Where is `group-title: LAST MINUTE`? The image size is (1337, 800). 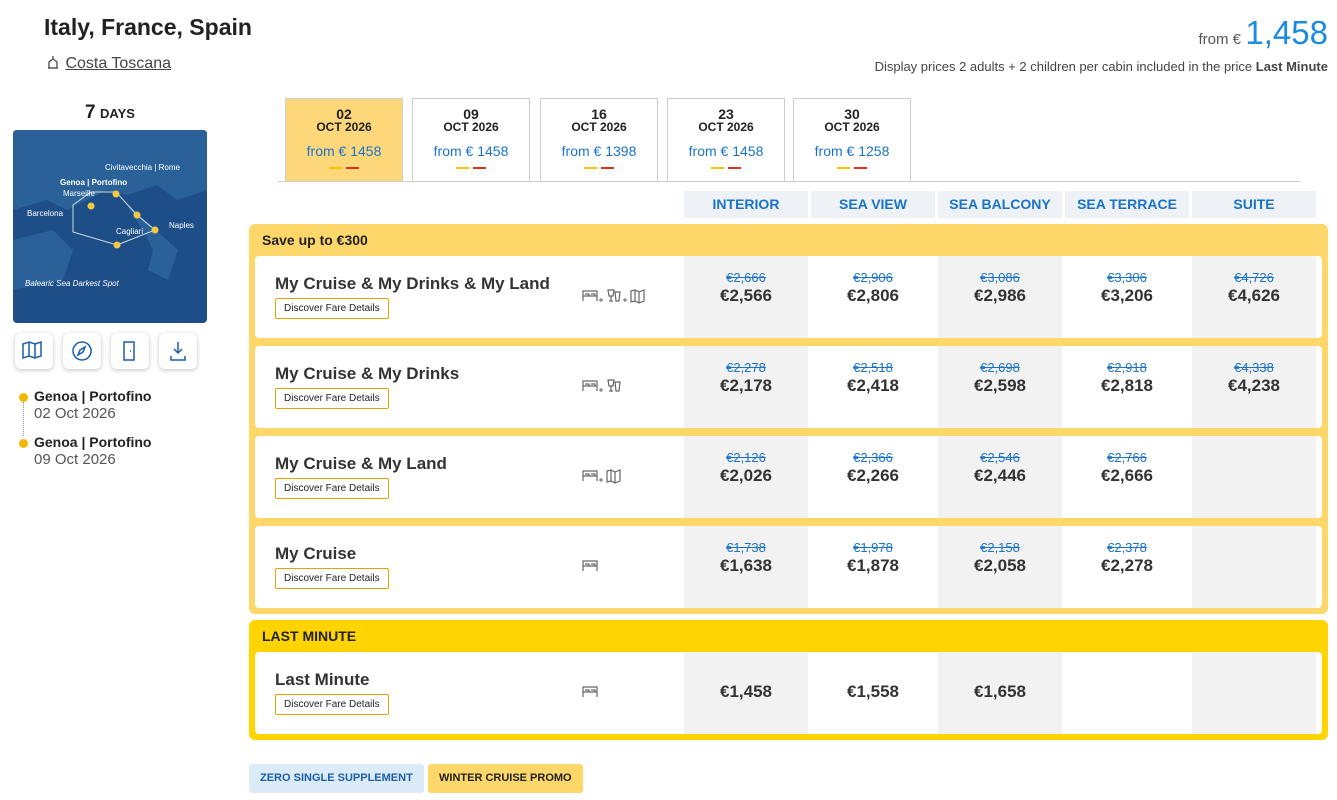
group-title: LAST MINUTE is located at coordinates (309, 636).